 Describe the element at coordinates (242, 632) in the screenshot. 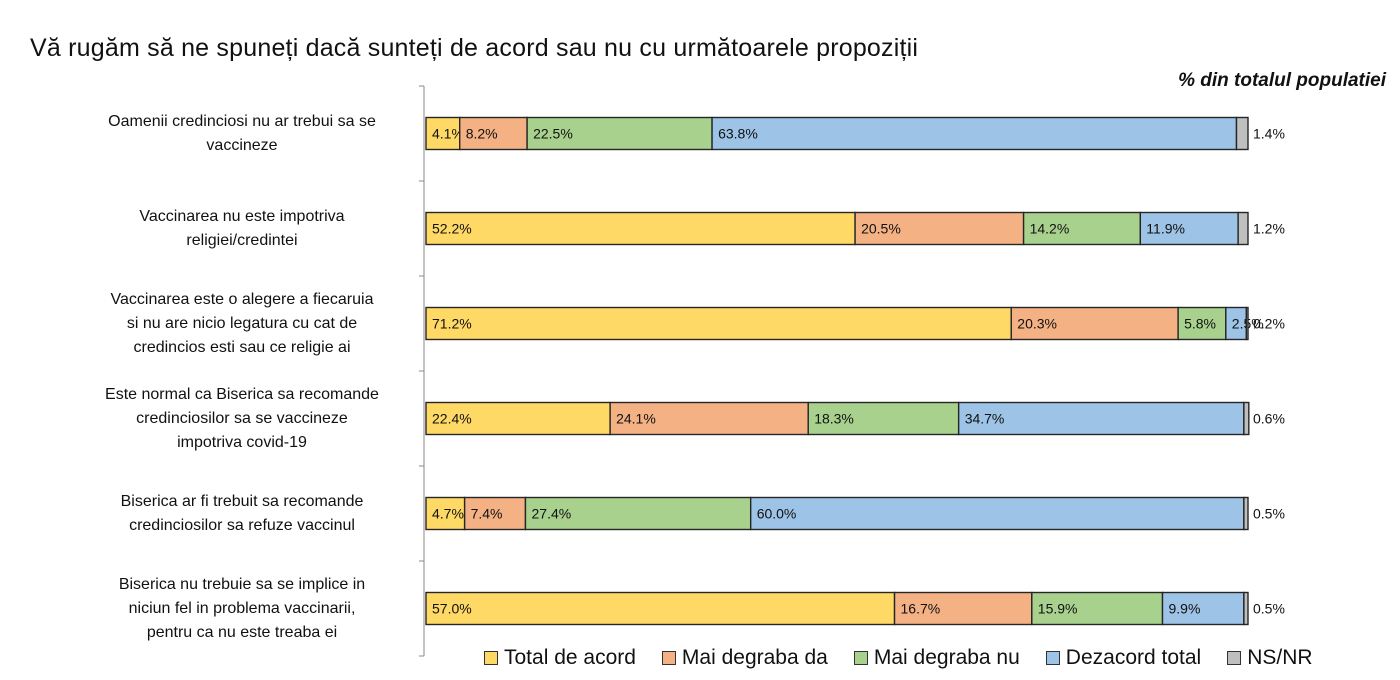

I see `category-label-line: pentru ca nu este treaba ei` at that location.